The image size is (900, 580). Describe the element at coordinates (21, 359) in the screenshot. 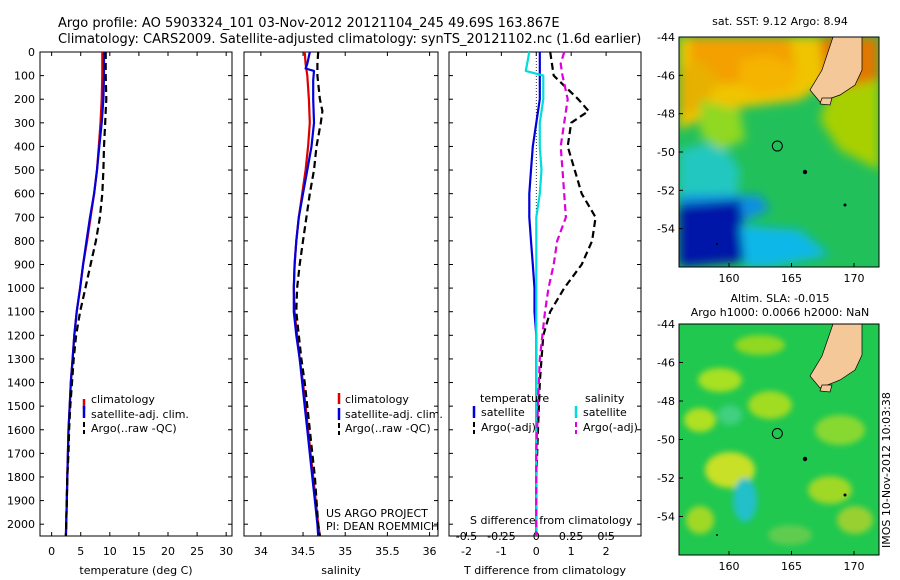

I see `y-tick-label: 1300` at that location.